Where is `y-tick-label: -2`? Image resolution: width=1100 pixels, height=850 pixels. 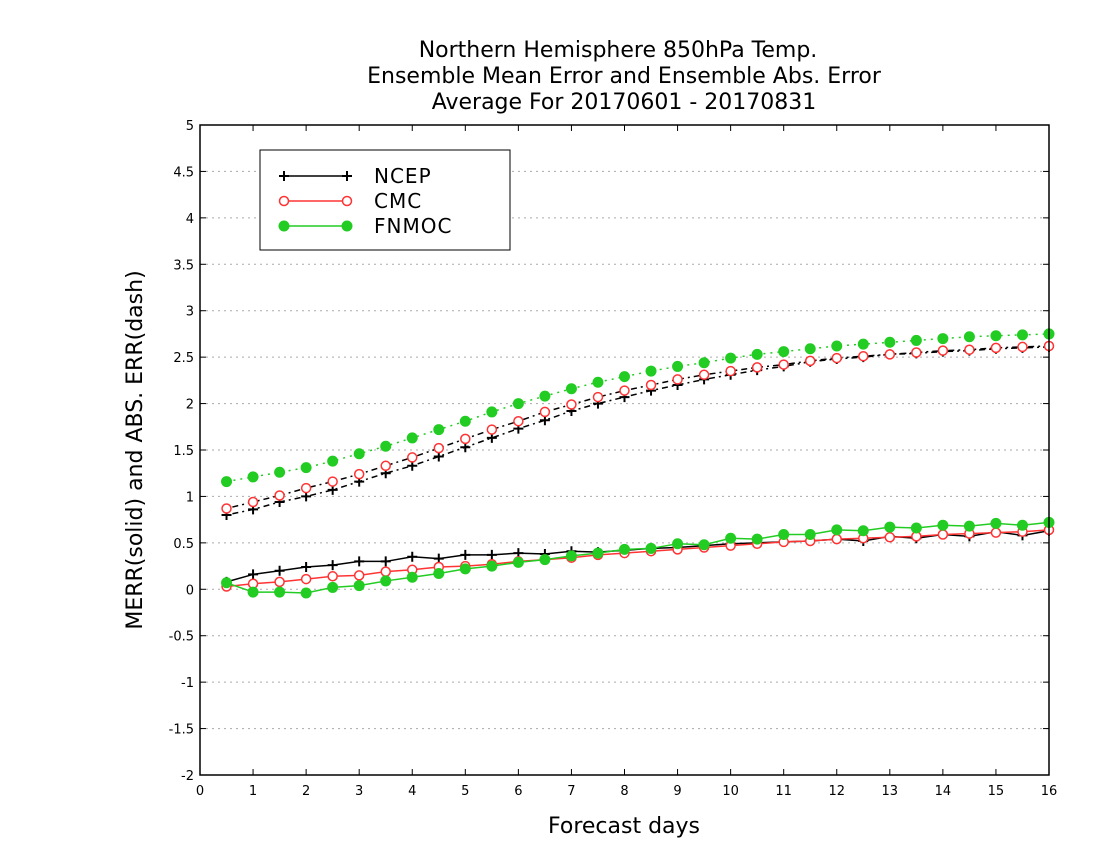 y-tick-label: -2 is located at coordinates (187, 776).